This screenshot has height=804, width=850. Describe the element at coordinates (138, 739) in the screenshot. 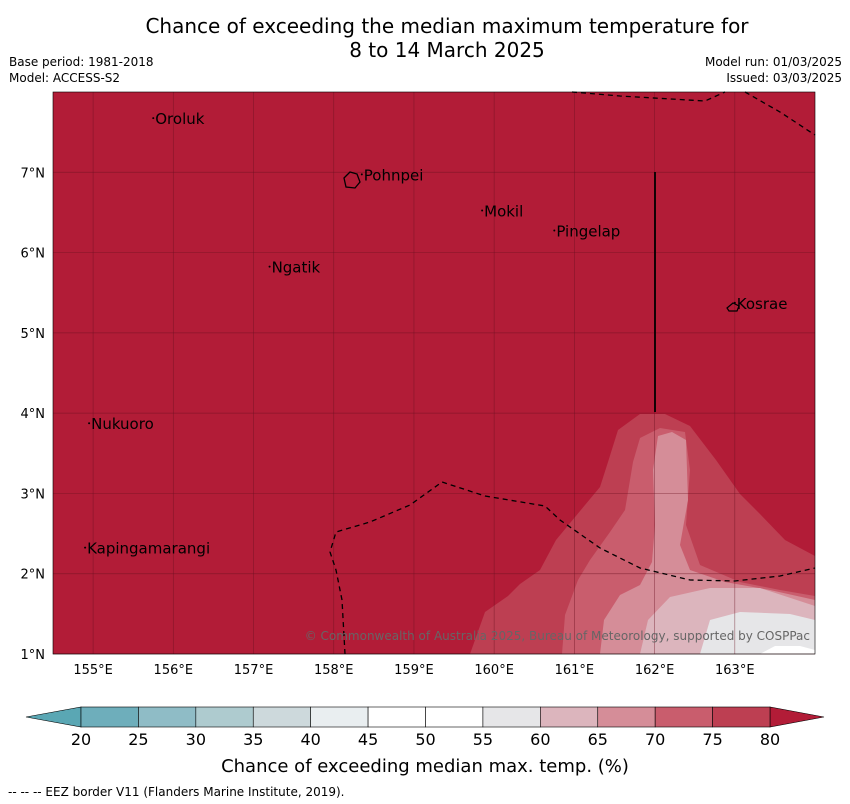

I see `colorbar-tick-label: 25` at that location.